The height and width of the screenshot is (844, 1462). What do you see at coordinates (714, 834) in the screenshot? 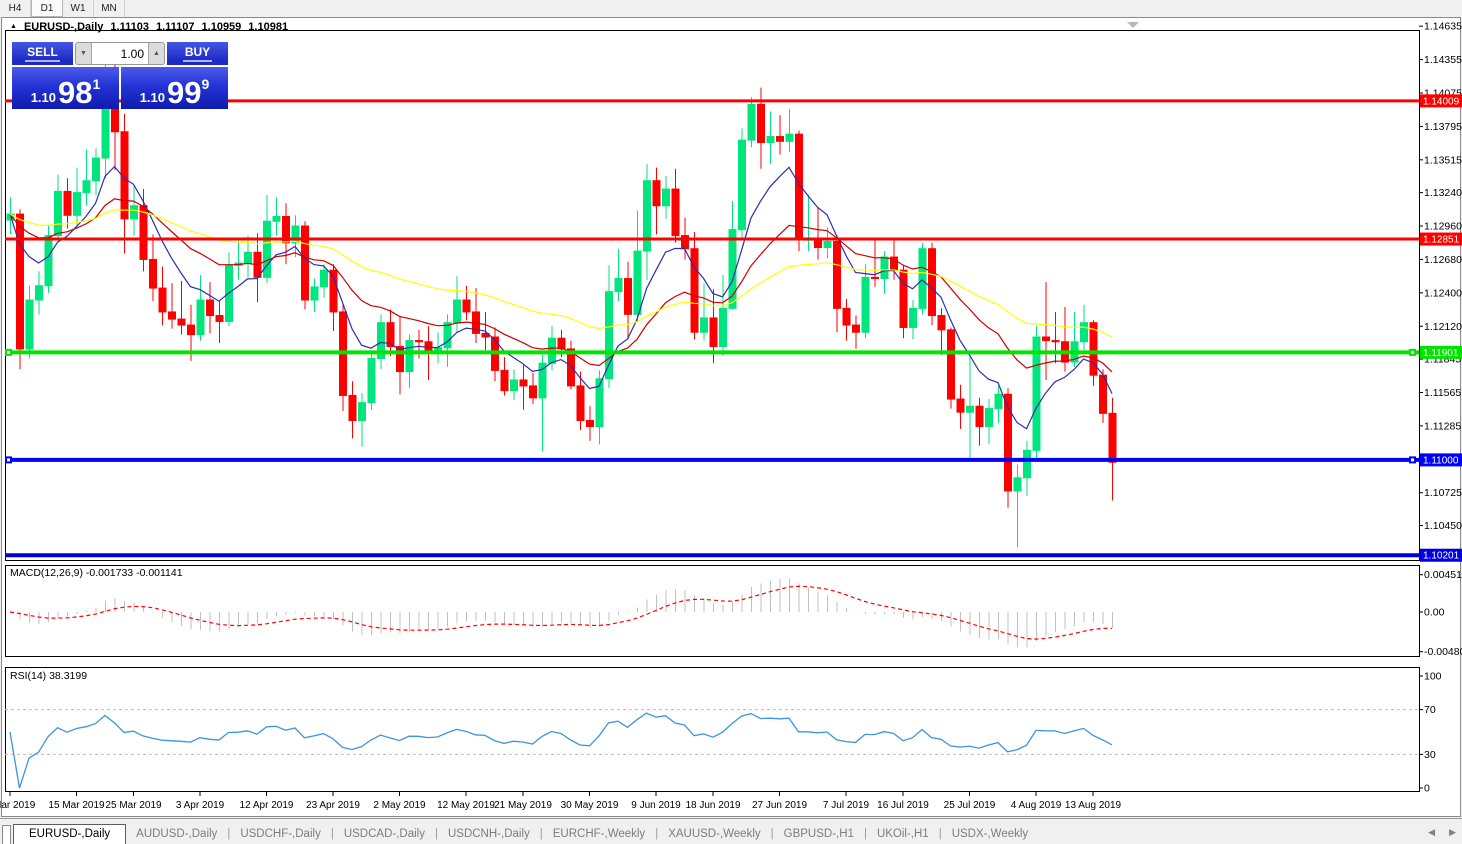
I see `symbol-tab-xauusd-weekly: XAUUSD-,Weekly` at bounding box center [714, 834].